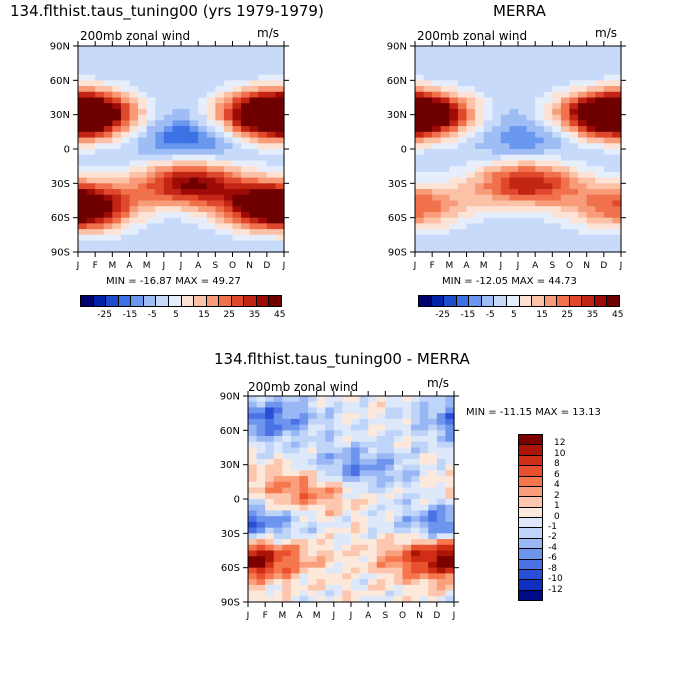 The width and height of the screenshot is (700, 700). What do you see at coordinates (530, 564) in the screenshot?
I see `colorbar-swatch` at bounding box center [530, 564].